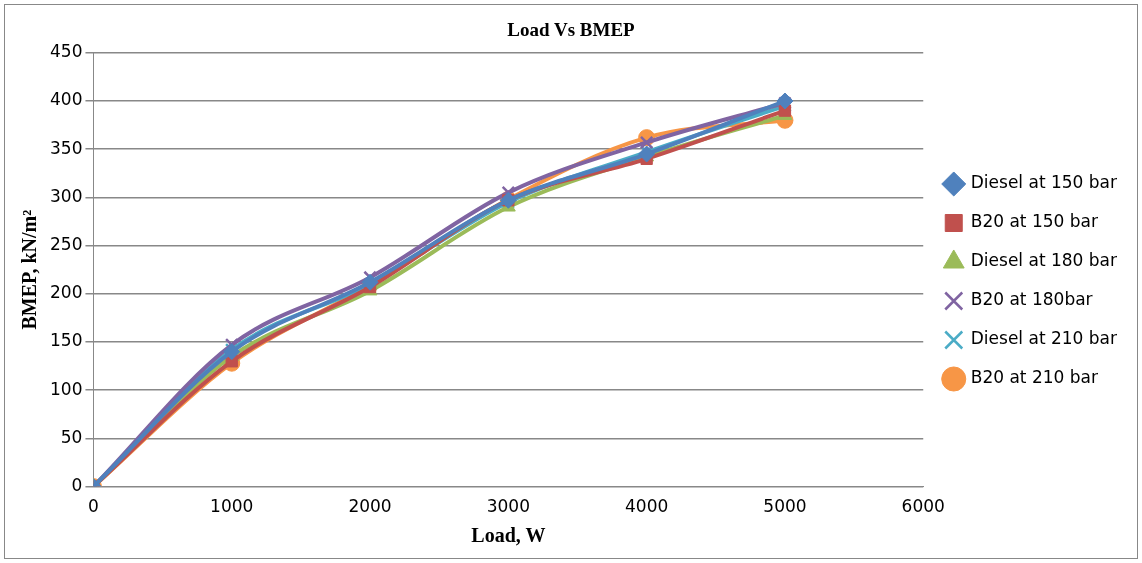  What do you see at coordinates (232, 506) in the screenshot?
I see `x-tick-label: 1000` at bounding box center [232, 506].